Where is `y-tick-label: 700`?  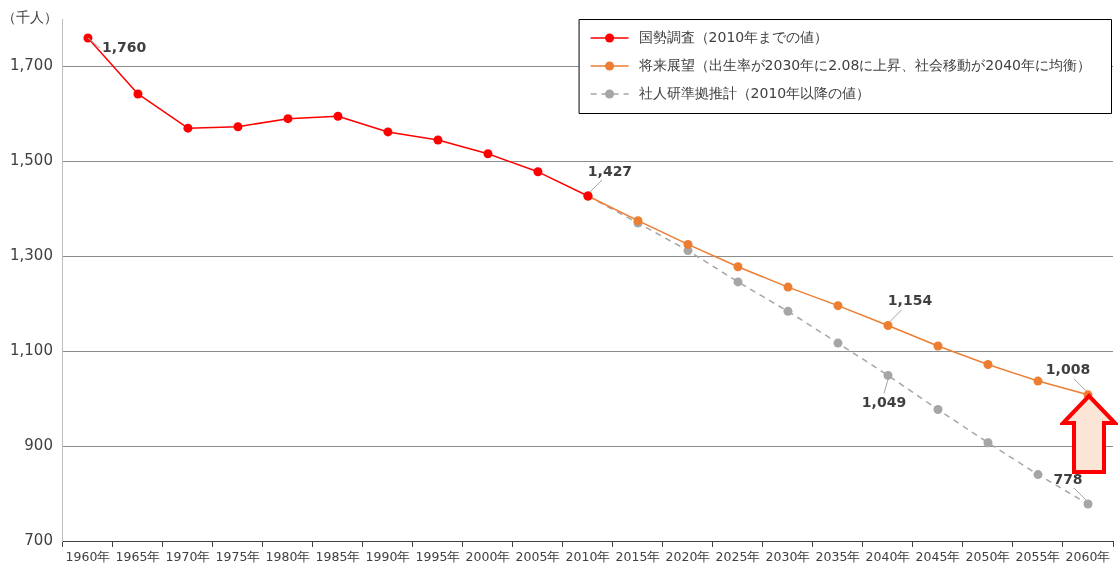 y-tick-label: 700 is located at coordinates (38, 539).